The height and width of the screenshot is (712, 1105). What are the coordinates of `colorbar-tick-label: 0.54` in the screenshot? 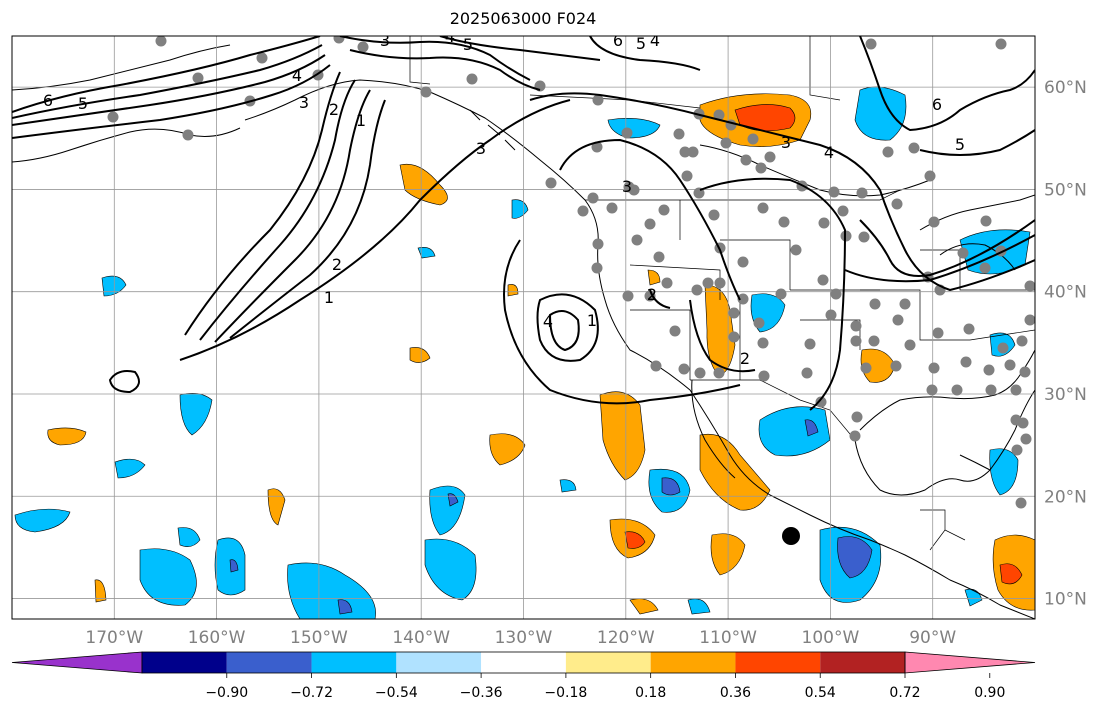 It's located at (820, 693).